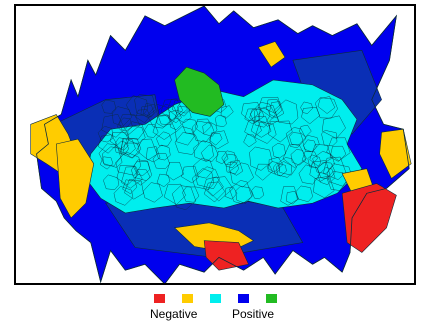 This screenshot has height=331, width=426. I want to click on map-red-region-south, so click(226, 255).